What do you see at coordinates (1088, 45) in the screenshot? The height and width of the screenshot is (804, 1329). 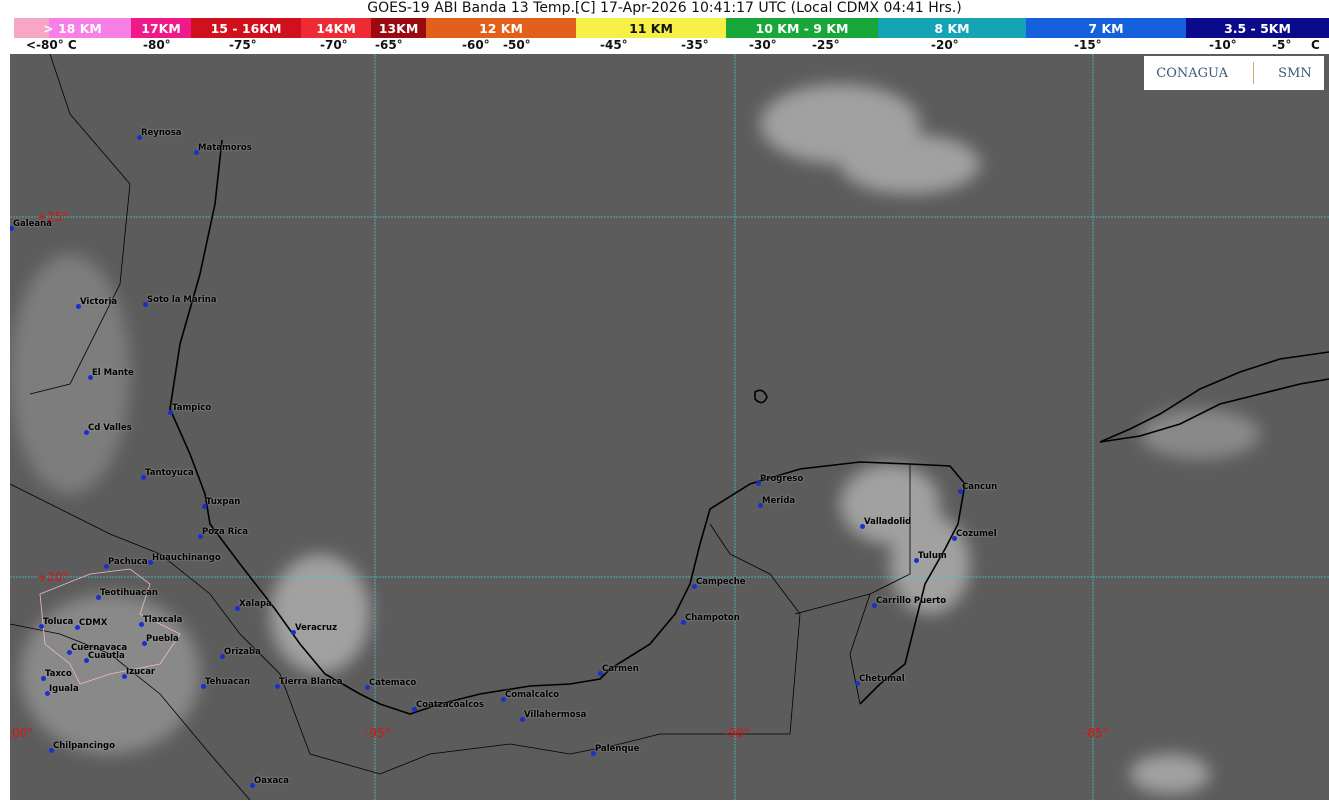 I see `temperature-tick: -15°` at bounding box center [1088, 45].